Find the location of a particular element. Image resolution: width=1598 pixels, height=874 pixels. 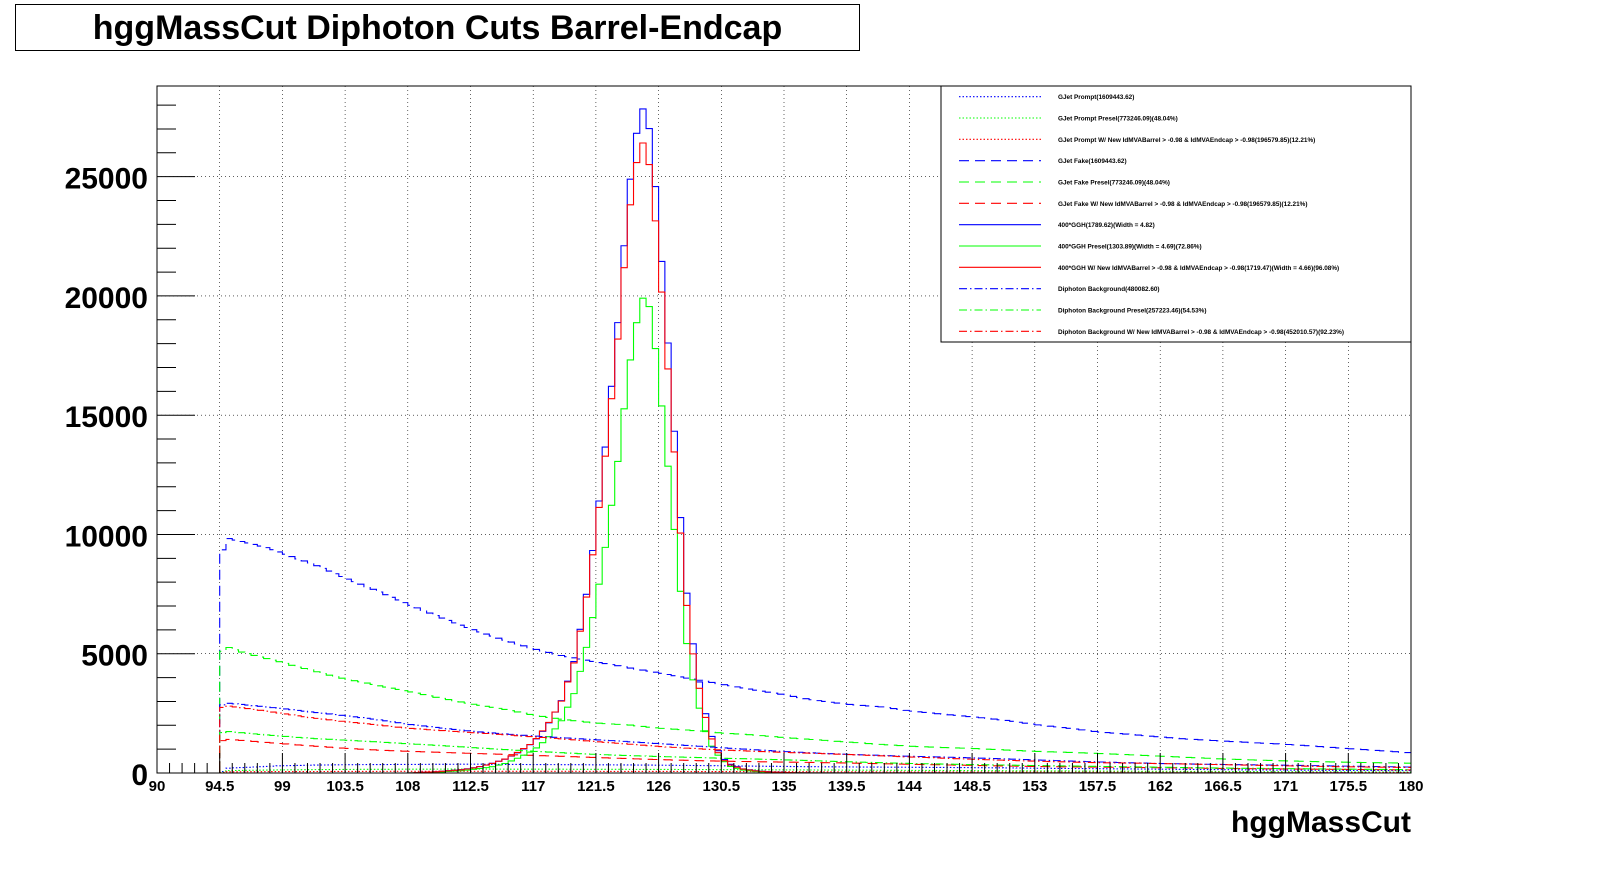

x-tick-label: 148.5 is located at coordinates (972, 786).